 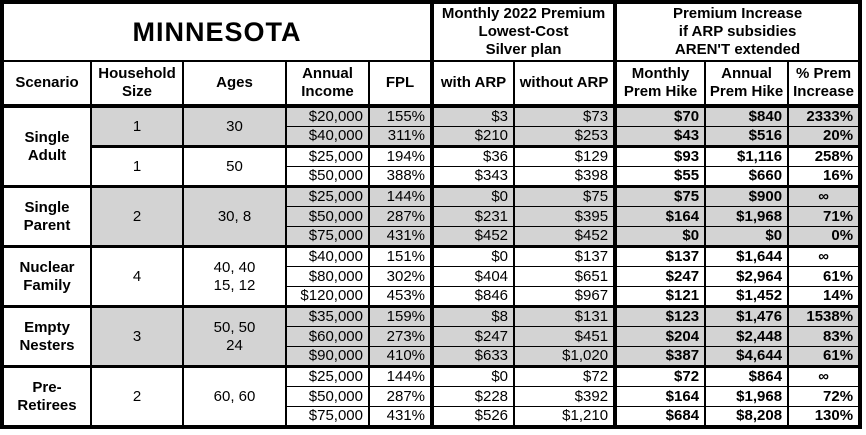 I want to click on pct-increase-cell: 61%, so click(x=824, y=276).